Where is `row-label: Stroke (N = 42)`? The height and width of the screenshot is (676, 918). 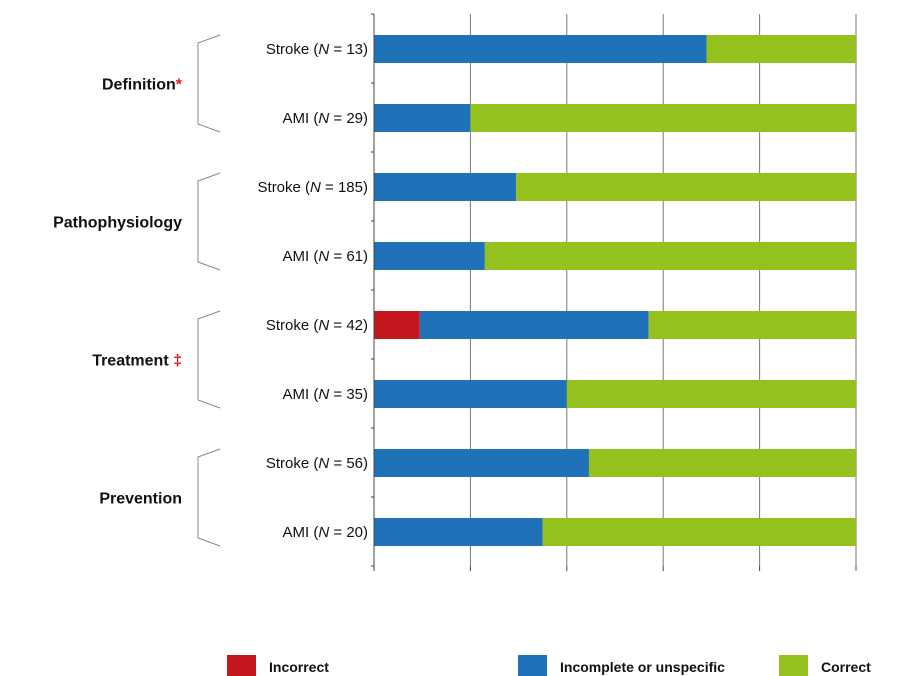
row-label: Stroke (N = 42) is located at coordinates (317, 325).